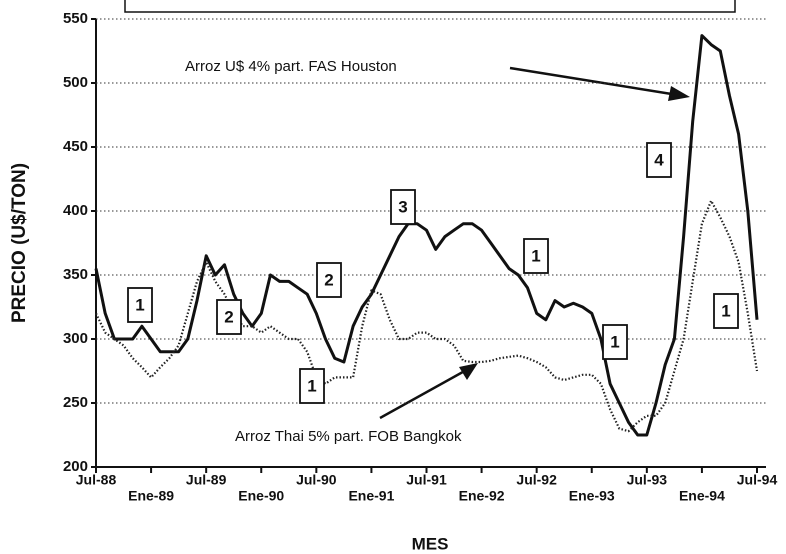 The width and height of the screenshot is (786, 554). Describe the element at coordinates (426, 480) in the screenshot. I see `x-tick-label: Jul-91` at that location.